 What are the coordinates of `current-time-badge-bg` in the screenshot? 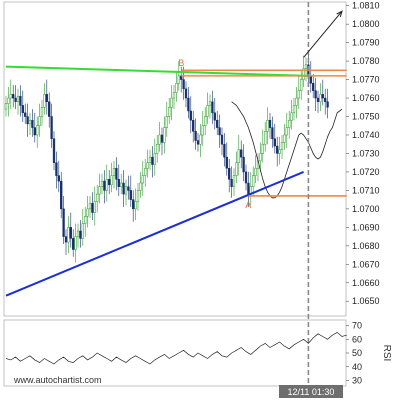 It's located at (311, 391).